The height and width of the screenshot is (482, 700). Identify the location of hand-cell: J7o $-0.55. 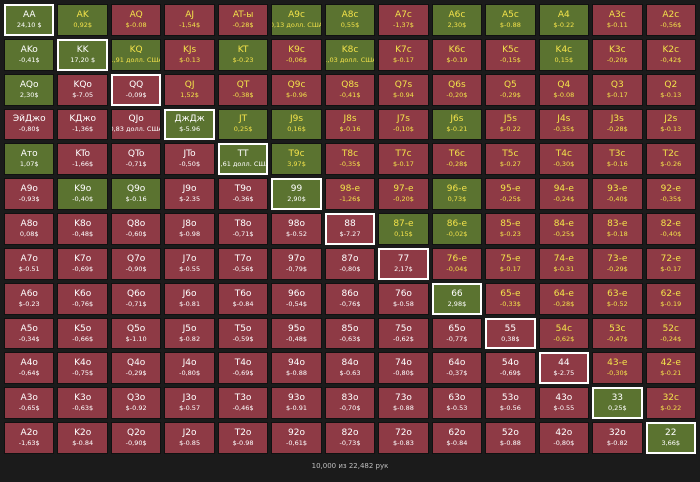
(189, 263).